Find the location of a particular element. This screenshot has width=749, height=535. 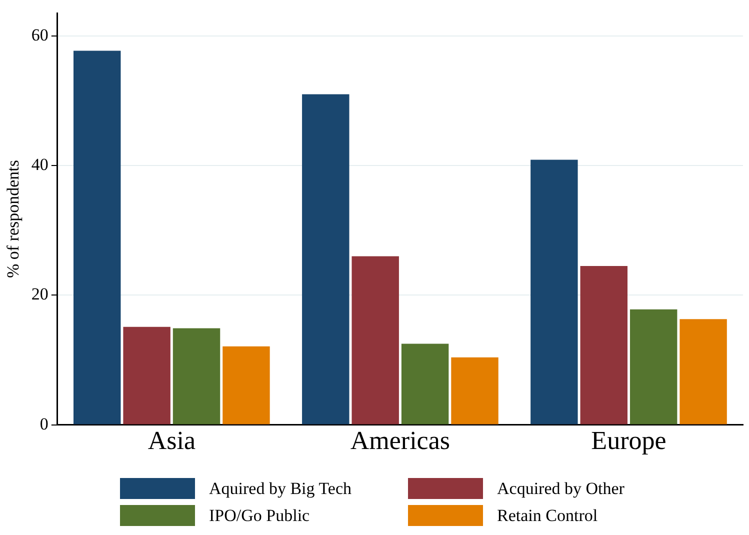

y-tick-label: 20 is located at coordinates (39, 294).